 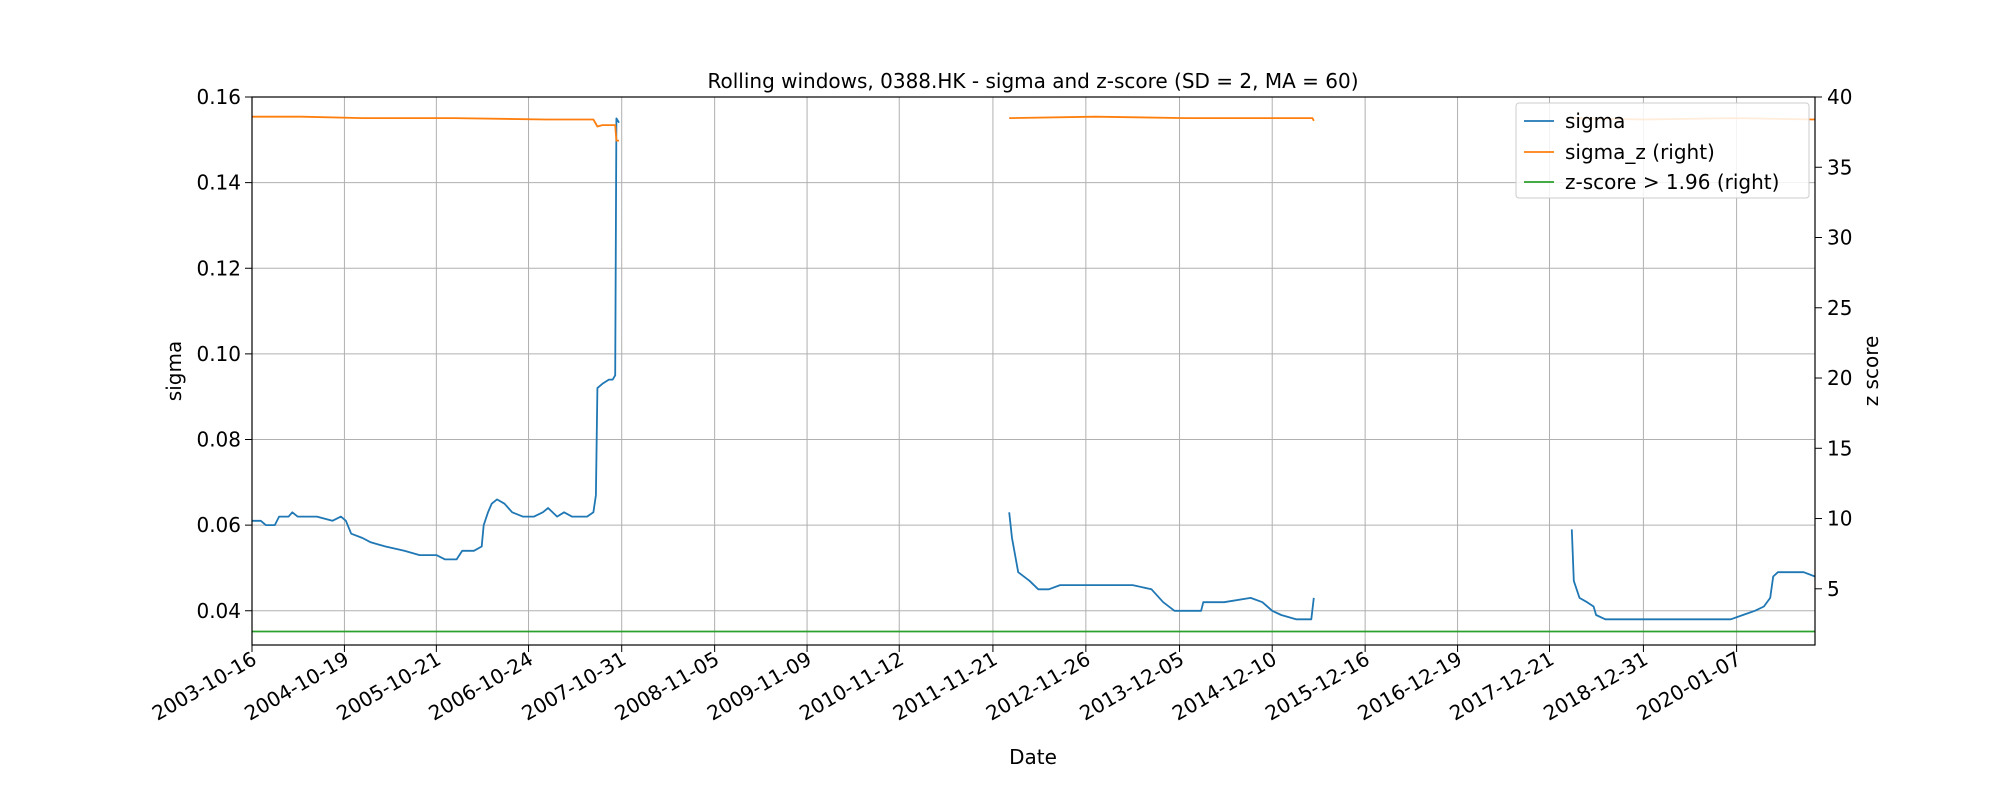 I want to click on y-tick-label: 0.12, so click(x=218, y=268).